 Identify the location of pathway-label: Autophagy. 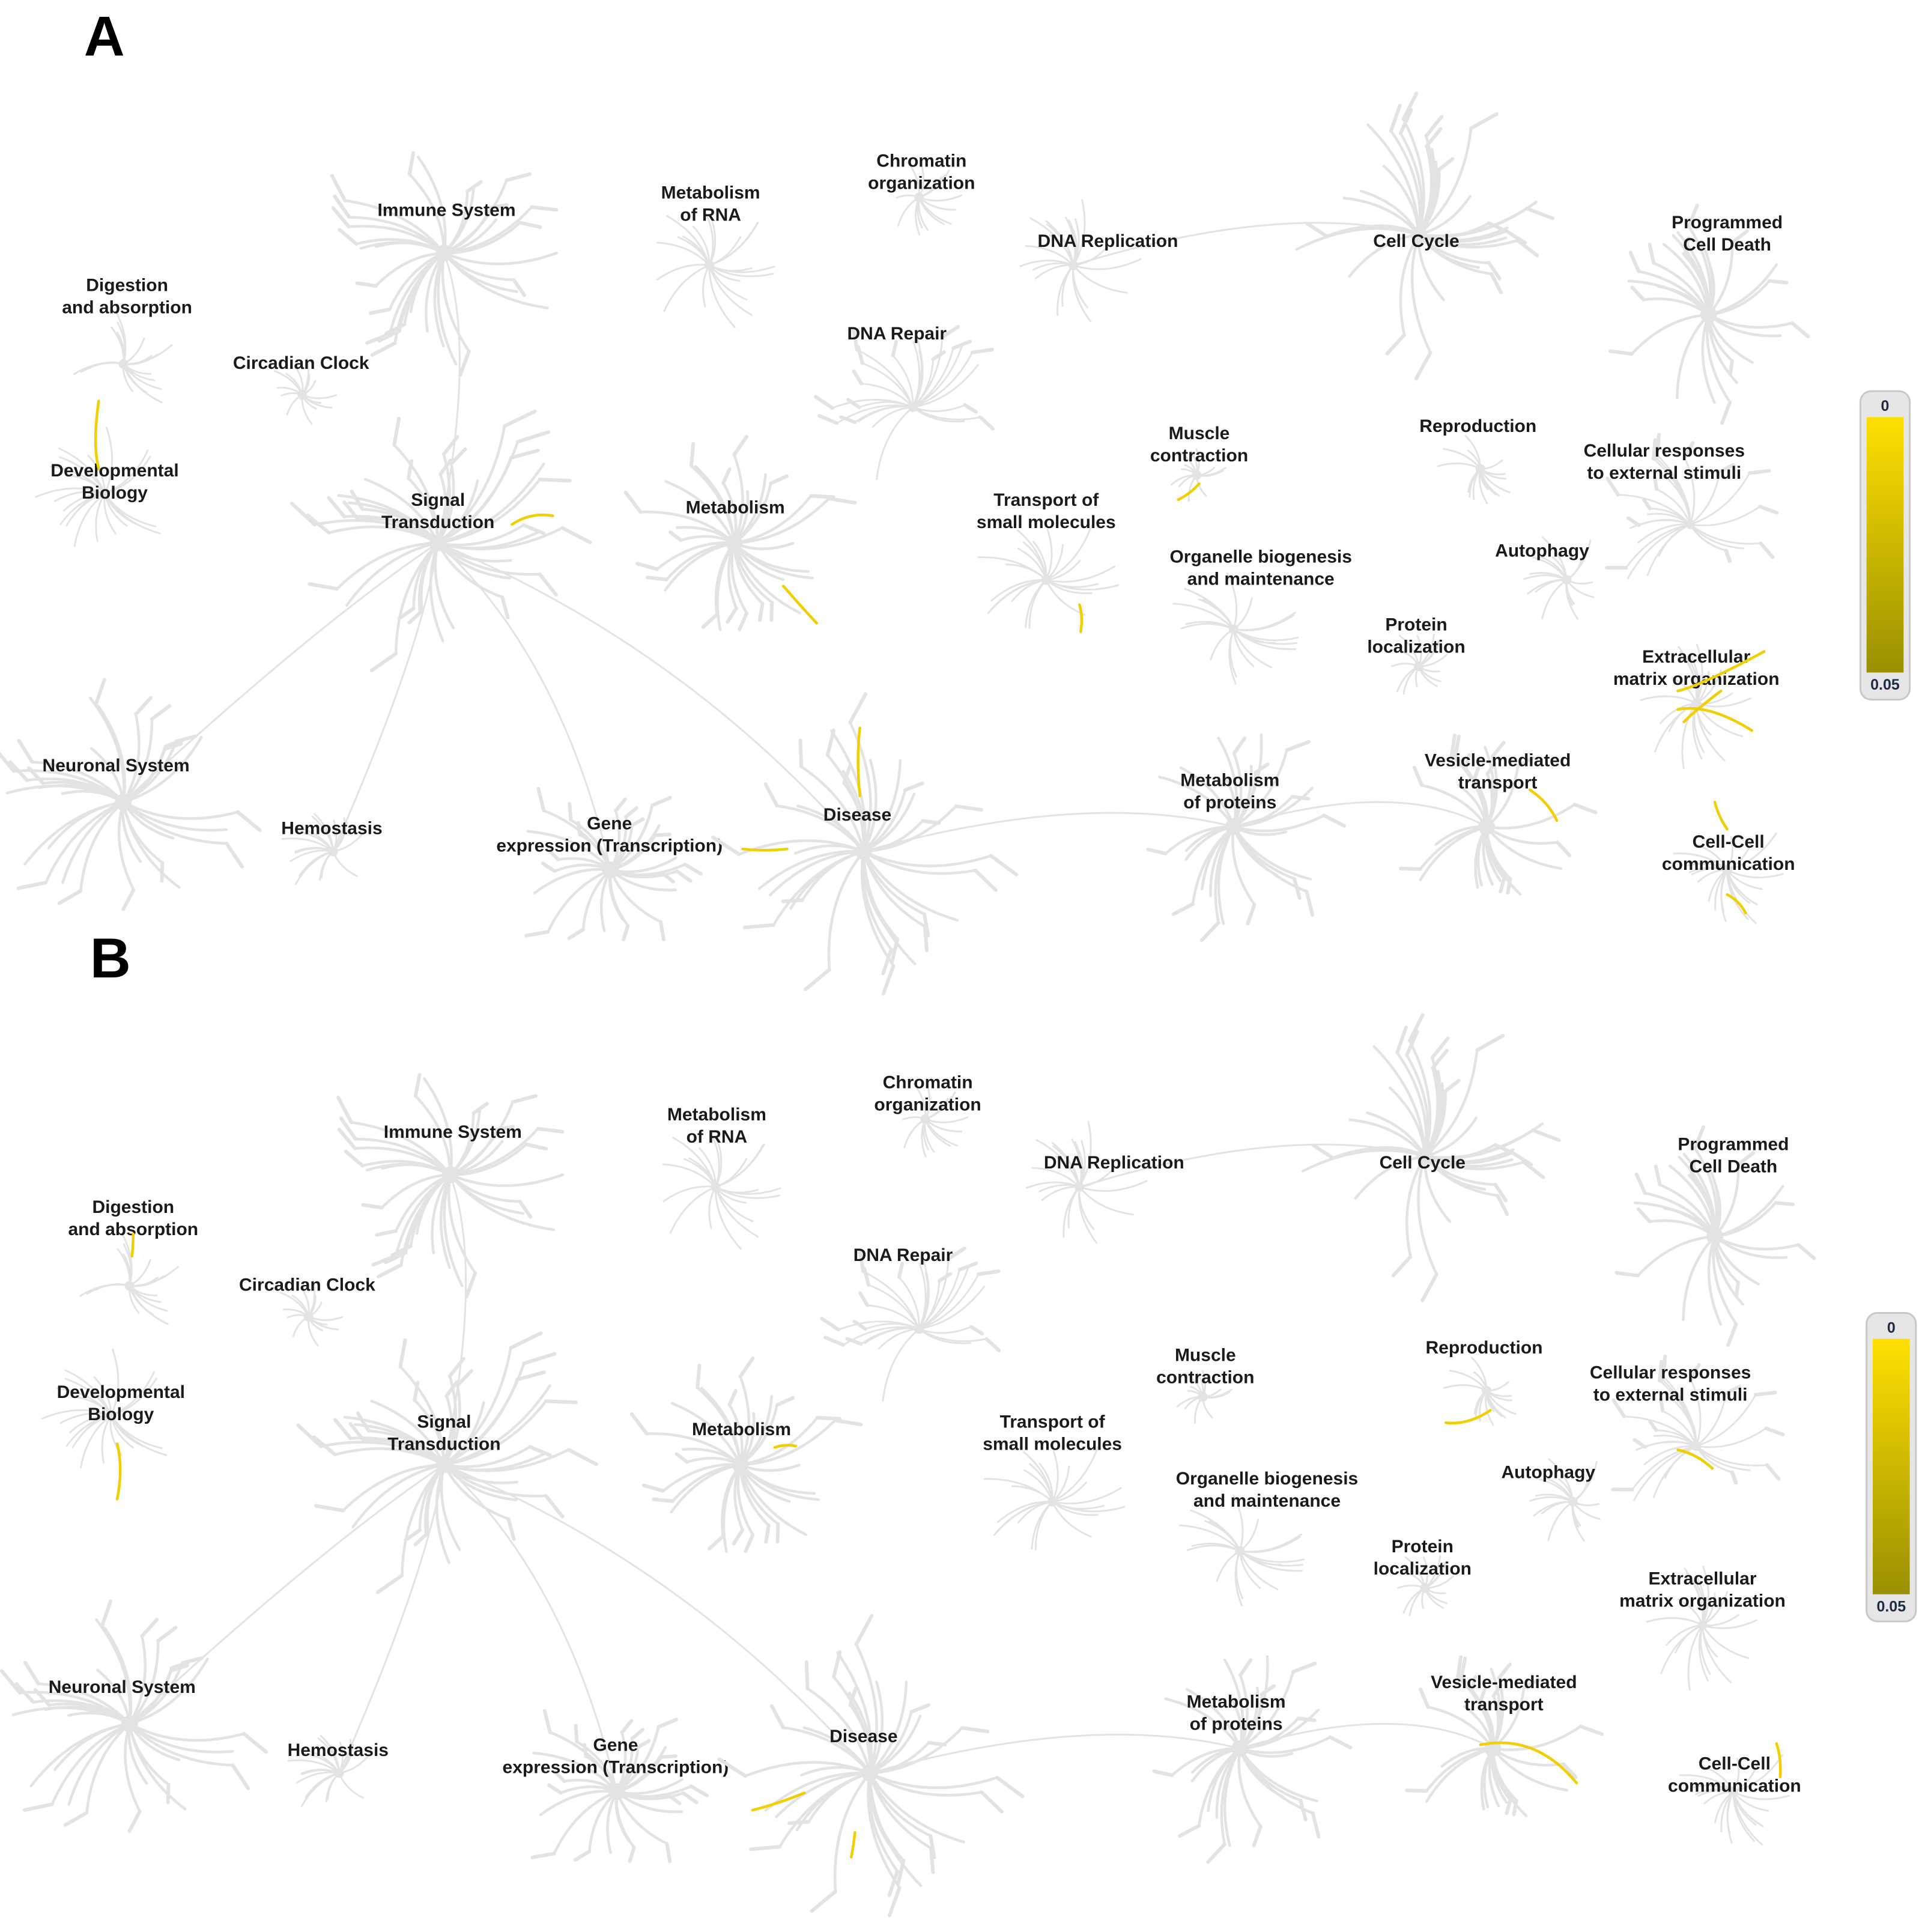
(1542, 550).